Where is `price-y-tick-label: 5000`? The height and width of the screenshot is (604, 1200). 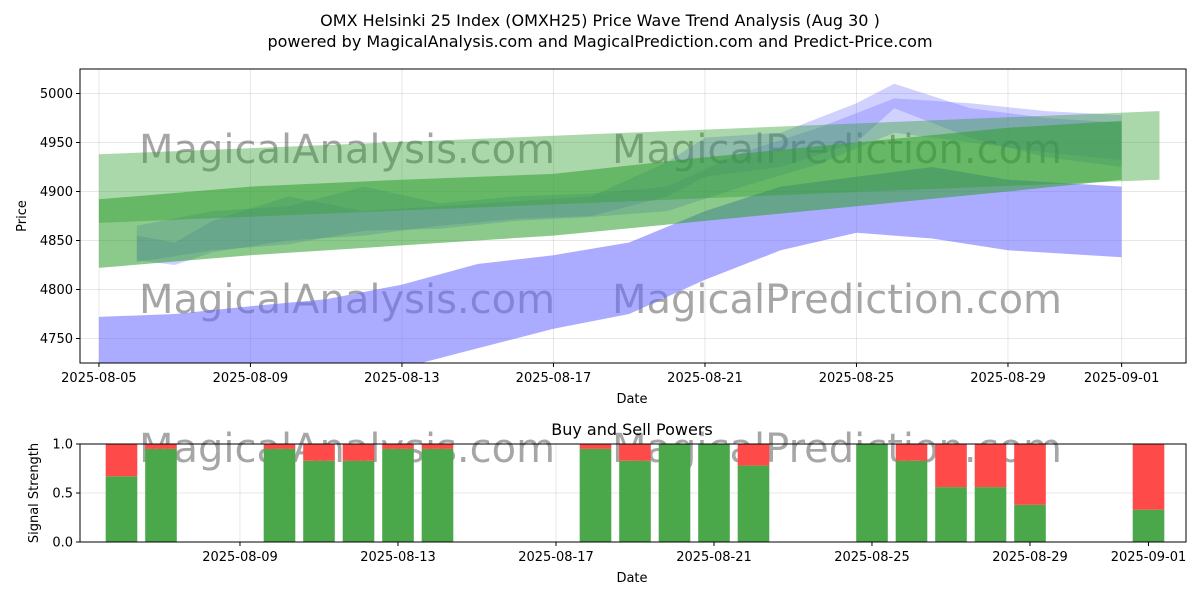 price-y-tick-label: 5000 is located at coordinates (56, 94).